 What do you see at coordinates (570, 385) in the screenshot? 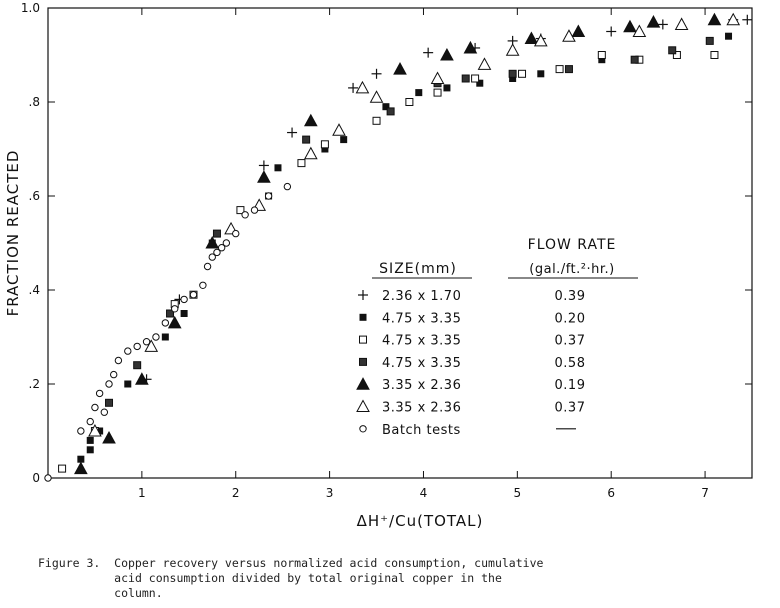
I see `legend-flow-value: 0.19` at bounding box center [570, 385].